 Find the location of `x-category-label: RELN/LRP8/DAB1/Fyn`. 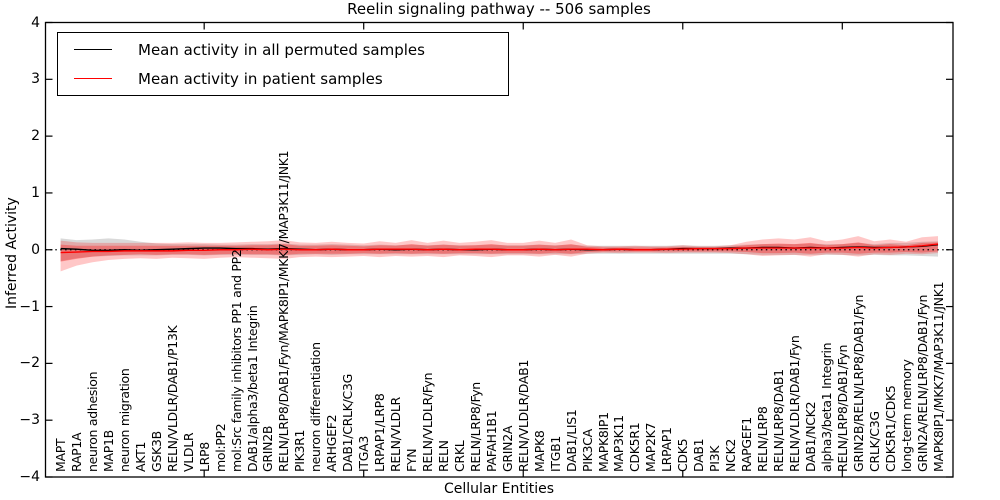

x-category-label: RELN/LRP8/DAB1/Fyn is located at coordinates (842, 408).